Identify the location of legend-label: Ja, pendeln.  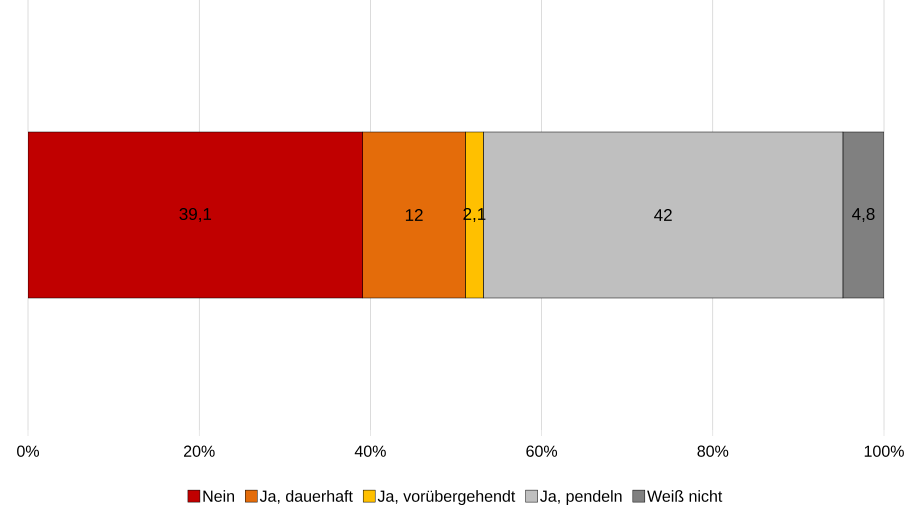
(581, 498).